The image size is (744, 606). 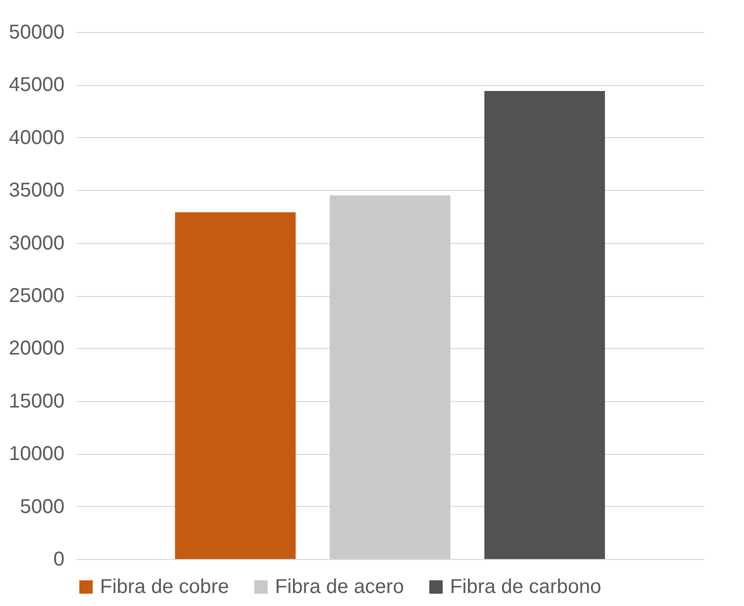 What do you see at coordinates (36, 243) in the screenshot?
I see `y-tick-label: 30000` at bounding box center [36, 243].